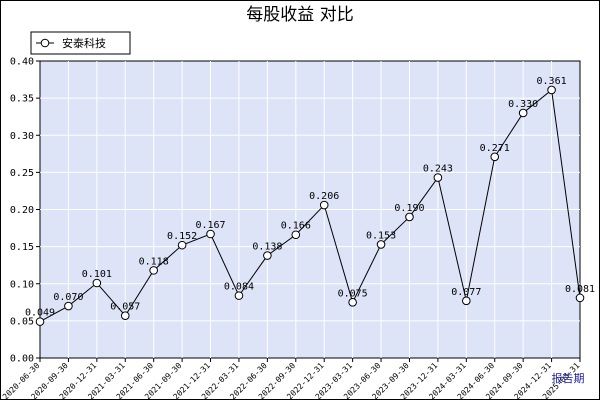 The width and height of the screenshot is (600, 400). What do you see at coordinates (299, 15) in the screenshot?
I see `chart-title: 每股收益 对比` at bounding box center [299, 15].